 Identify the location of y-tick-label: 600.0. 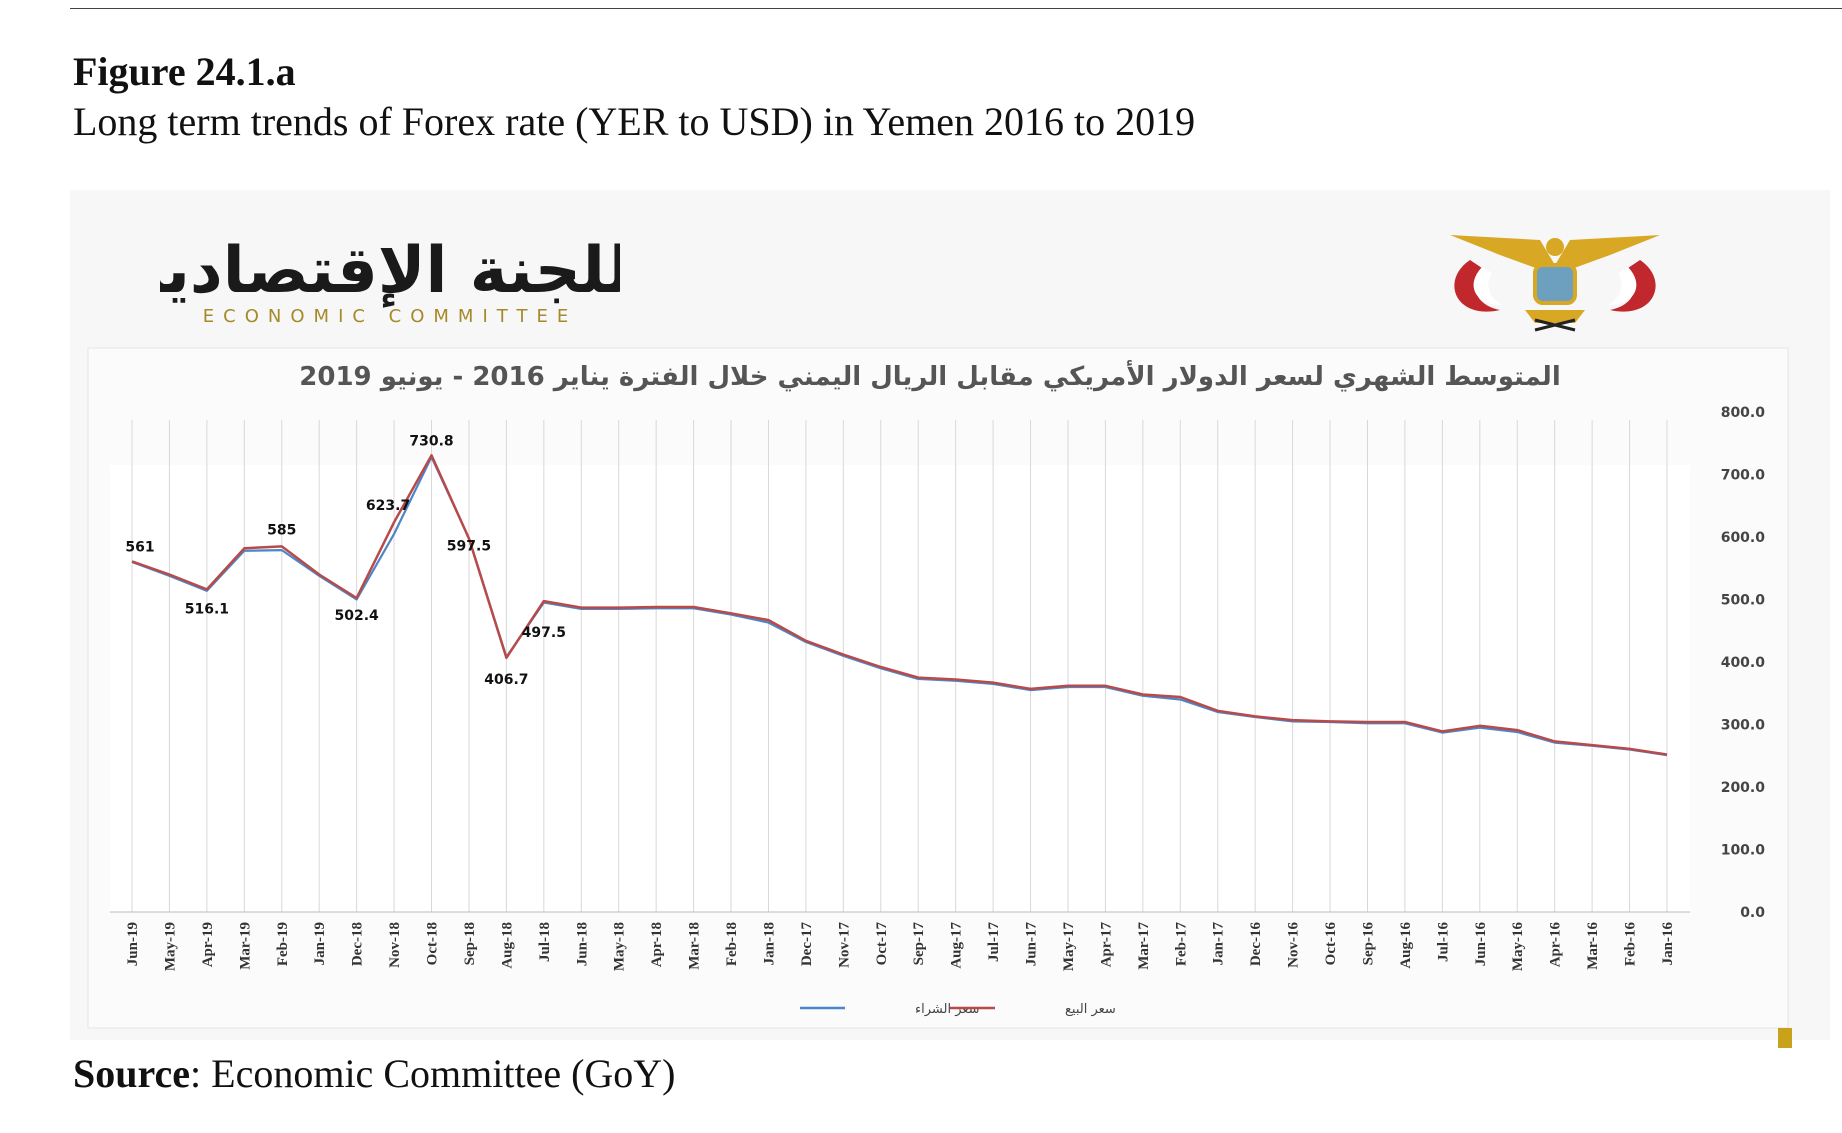
(1743, 538).